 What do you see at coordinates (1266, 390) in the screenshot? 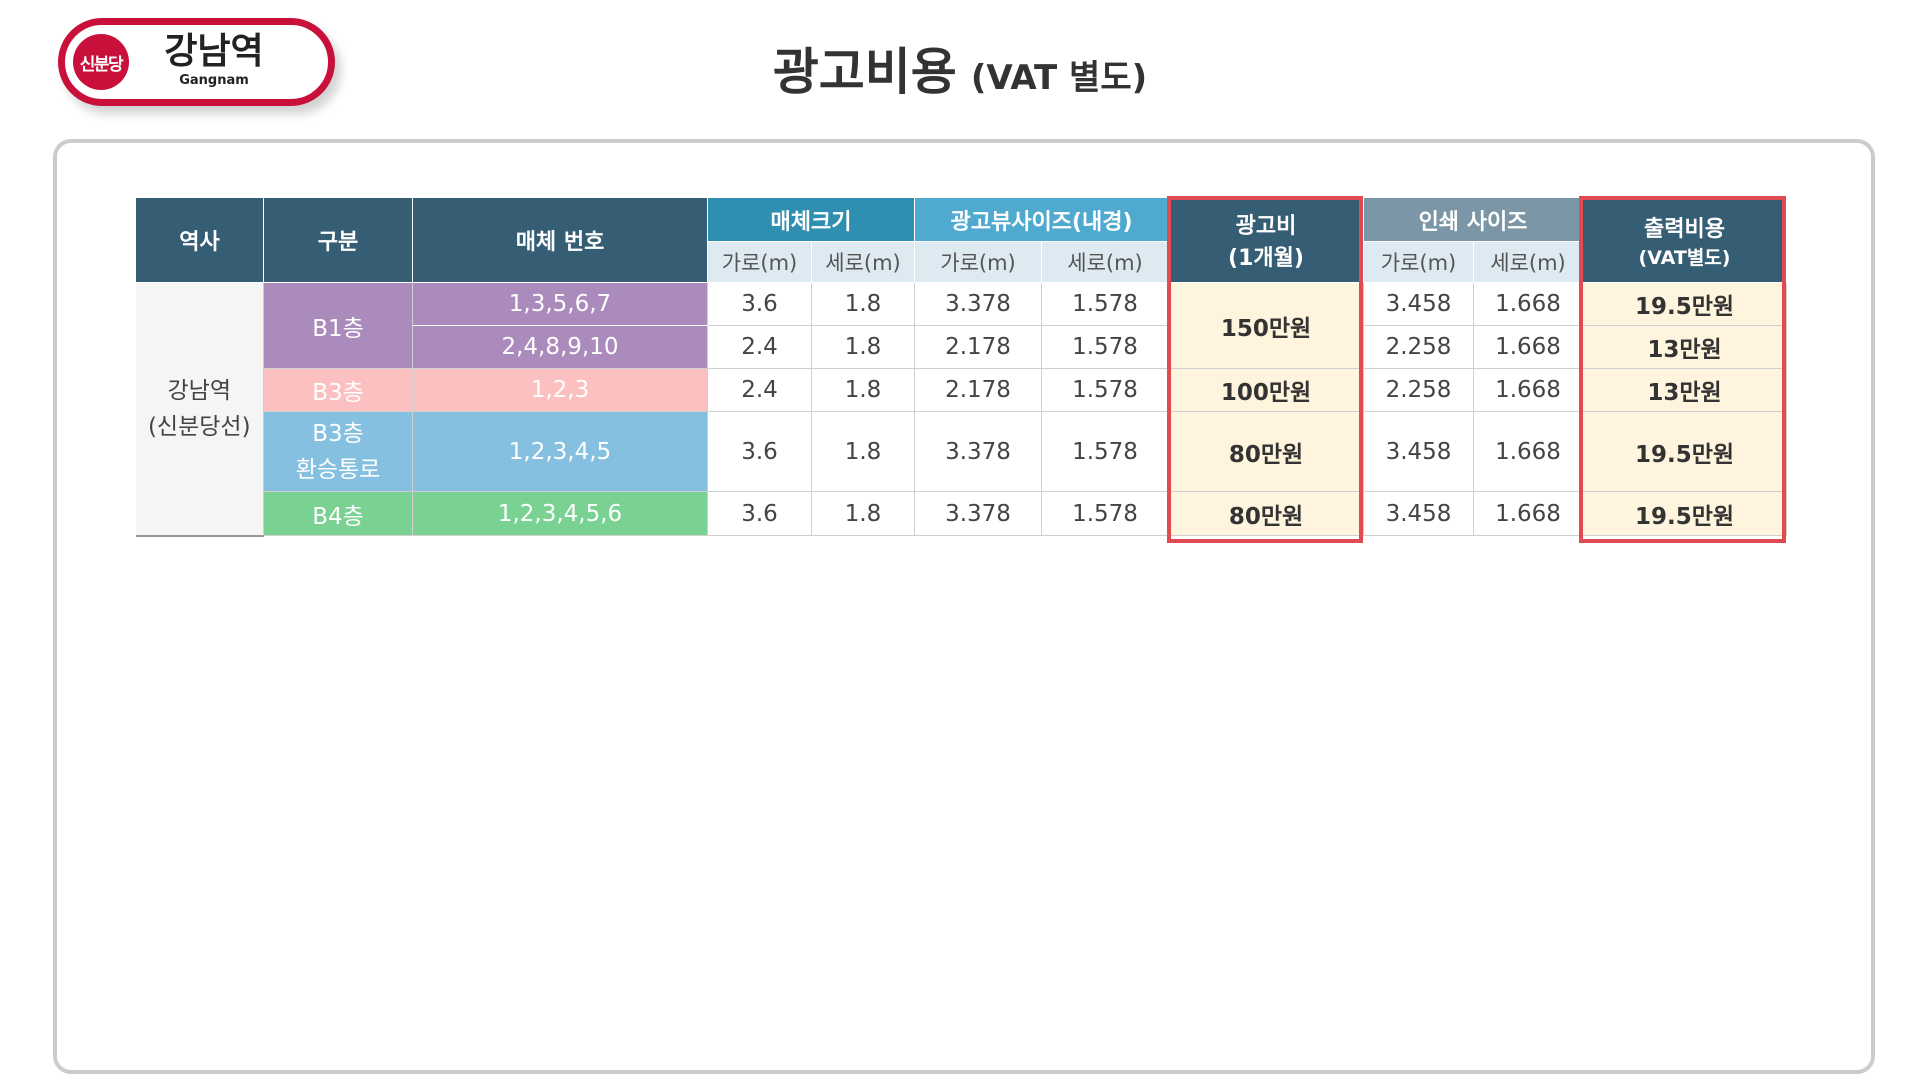
I see `ad-cost: 100만원` at bounding box center [1266, 390].